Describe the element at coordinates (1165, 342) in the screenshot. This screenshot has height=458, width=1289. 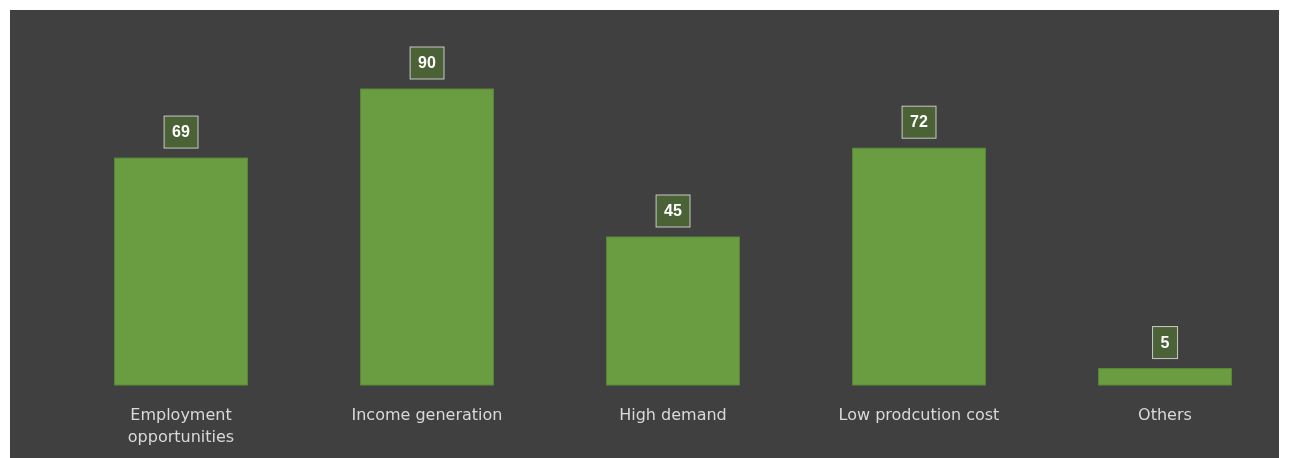
I see `data-label: 5` at that location.